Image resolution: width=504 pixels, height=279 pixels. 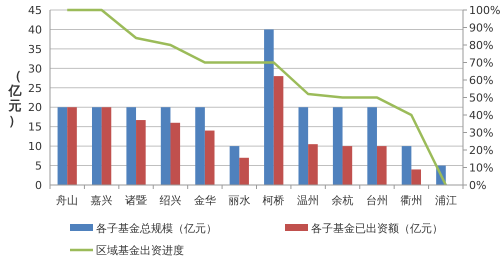 What do you see at coordinates (35, 29) in the screenshot?
I see `y-tick-label: 40` at bounding box center [35, 29].